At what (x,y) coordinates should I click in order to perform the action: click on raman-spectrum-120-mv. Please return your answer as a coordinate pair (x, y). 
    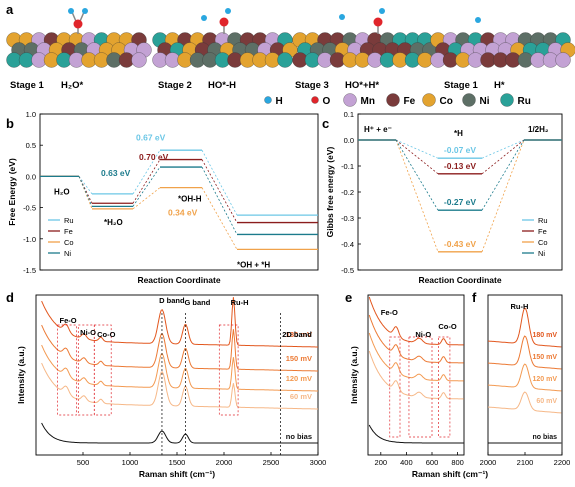
    Looking at the image, I should click on (179, 368).